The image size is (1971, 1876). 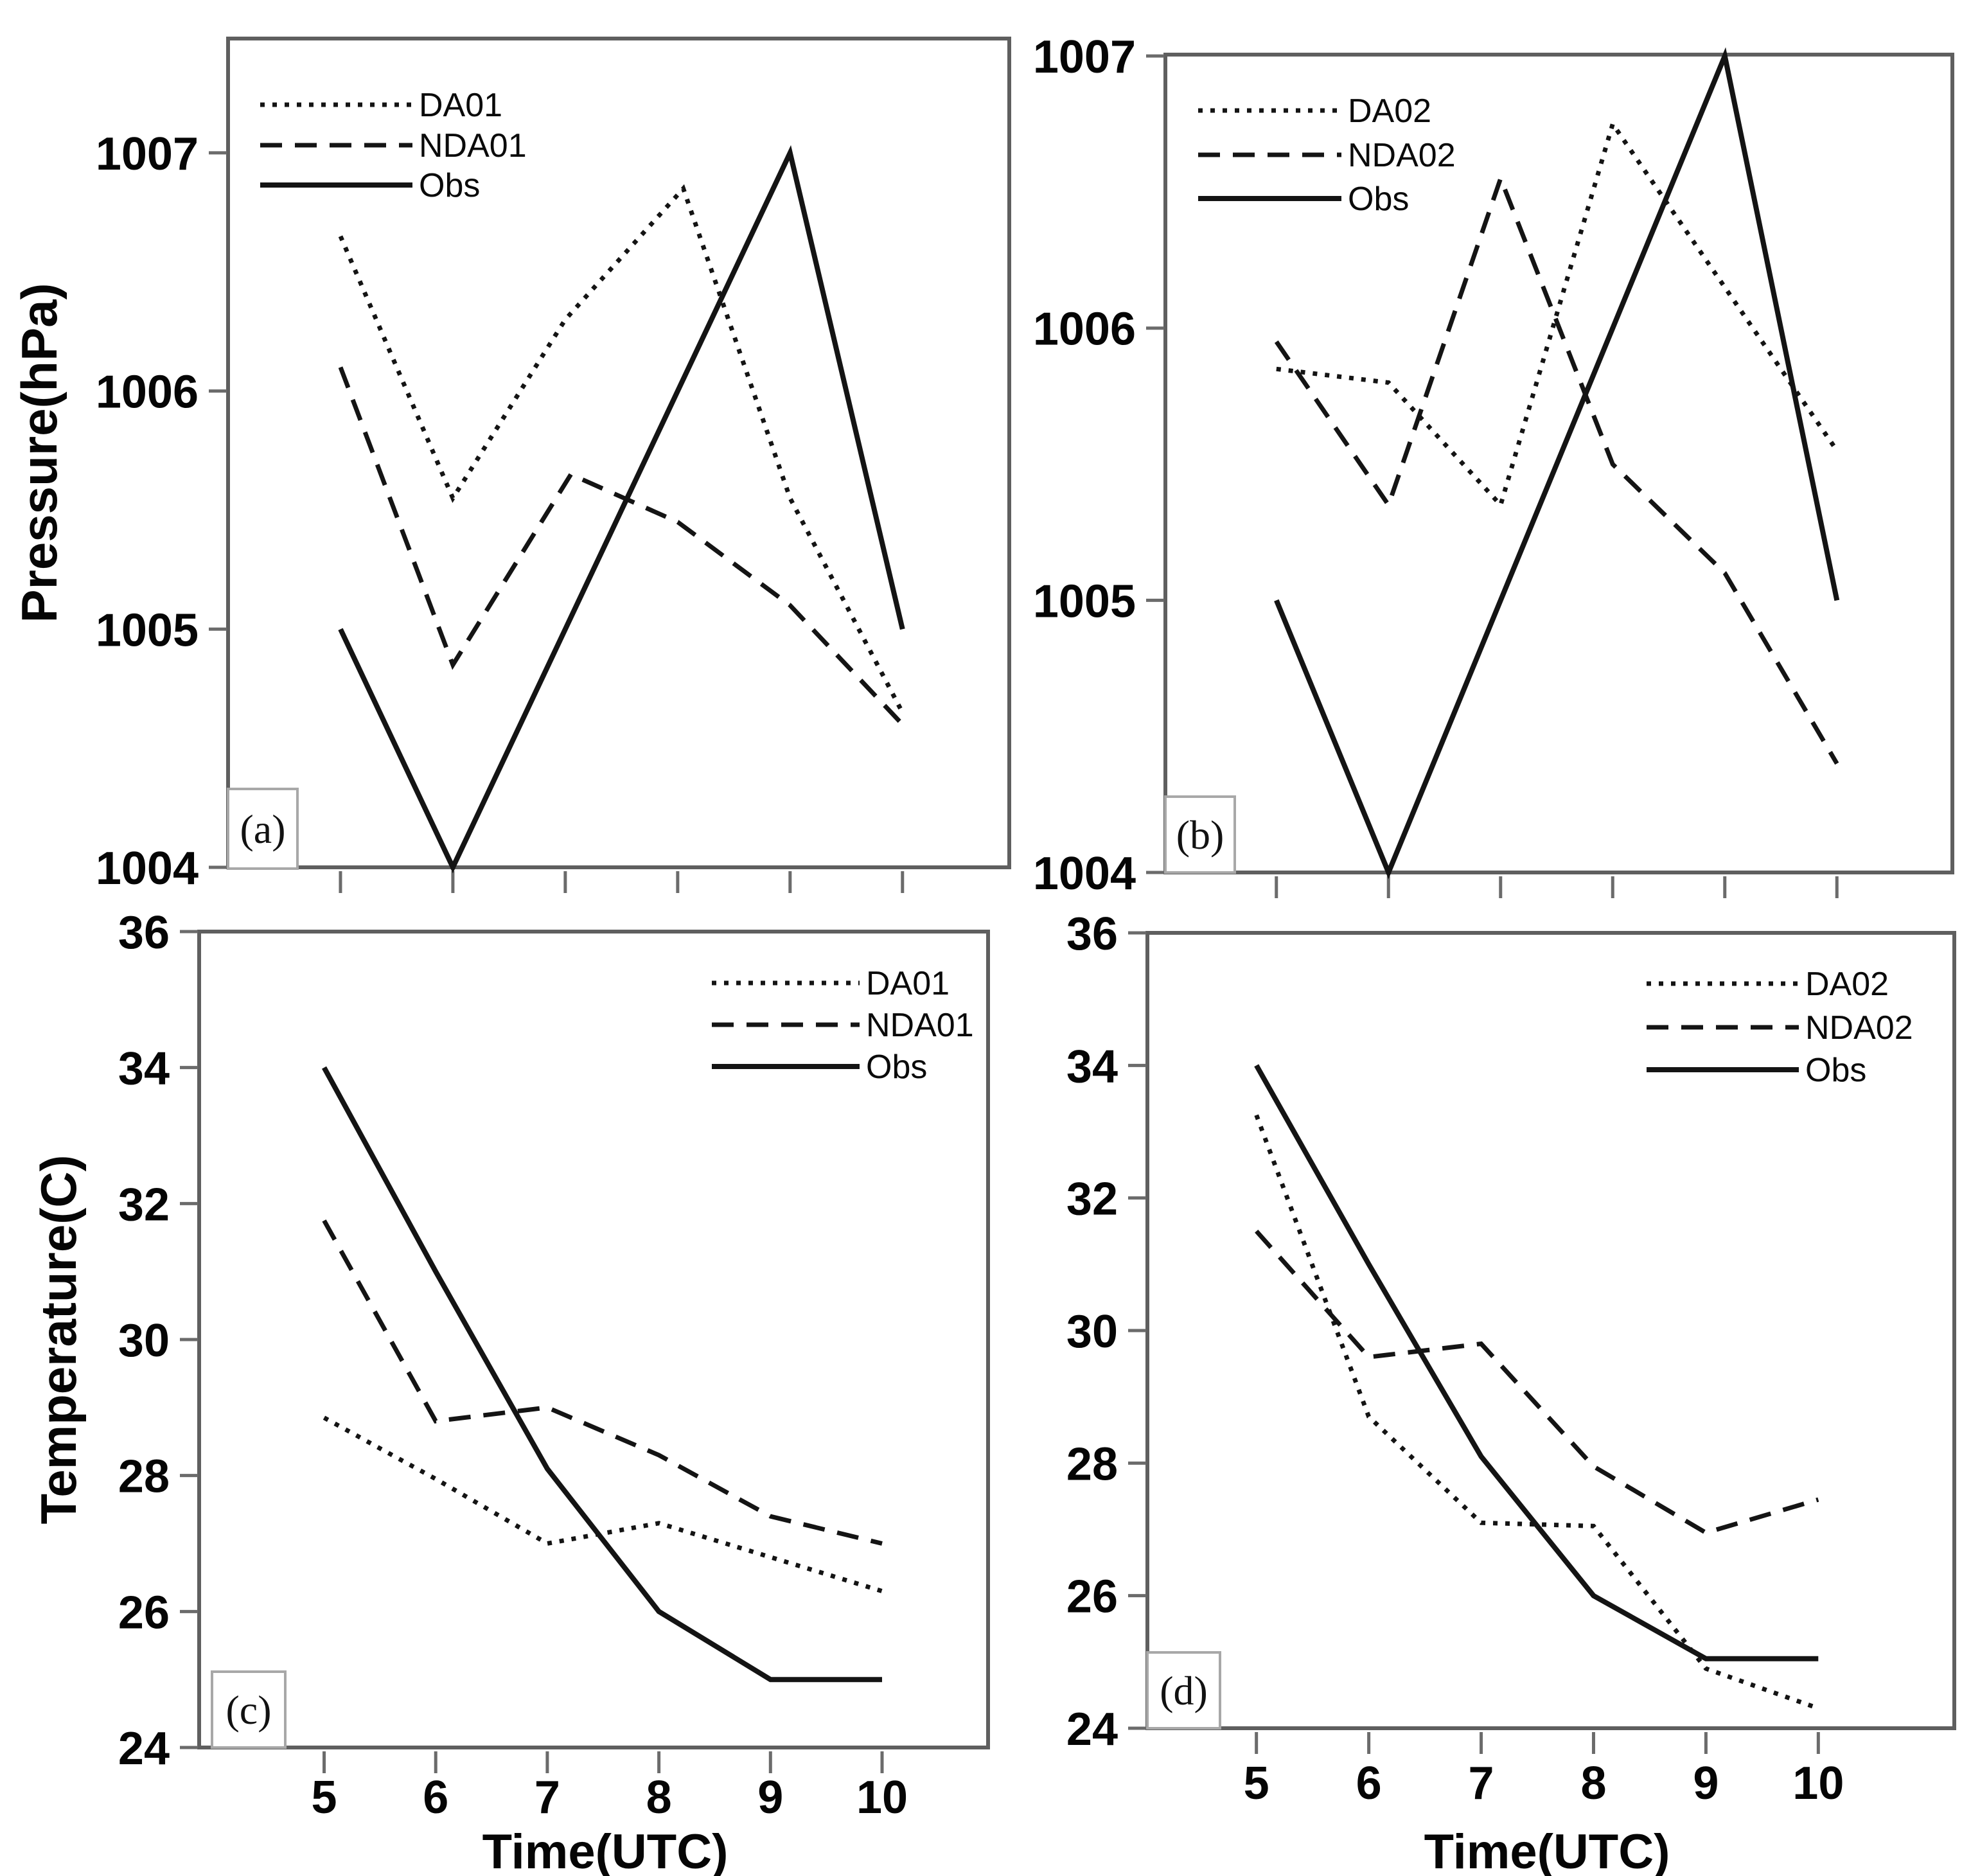 What do you see at coordinates (144, 933) in the screenshot?
I see `y-tick-label-c: 36` at bounding box center [144, 933].